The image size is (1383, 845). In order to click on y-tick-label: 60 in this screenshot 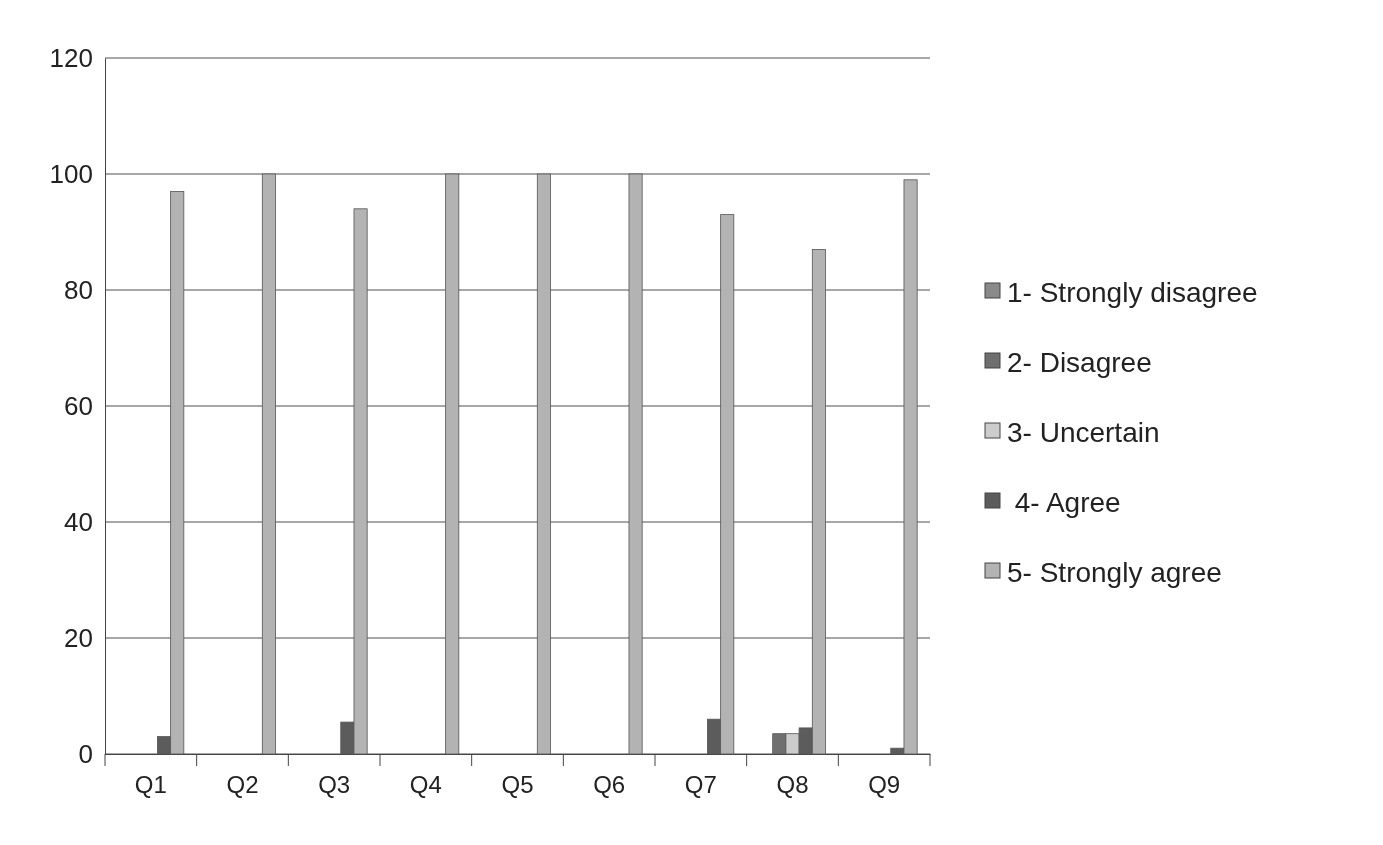, I will do `click(78, 405)`.